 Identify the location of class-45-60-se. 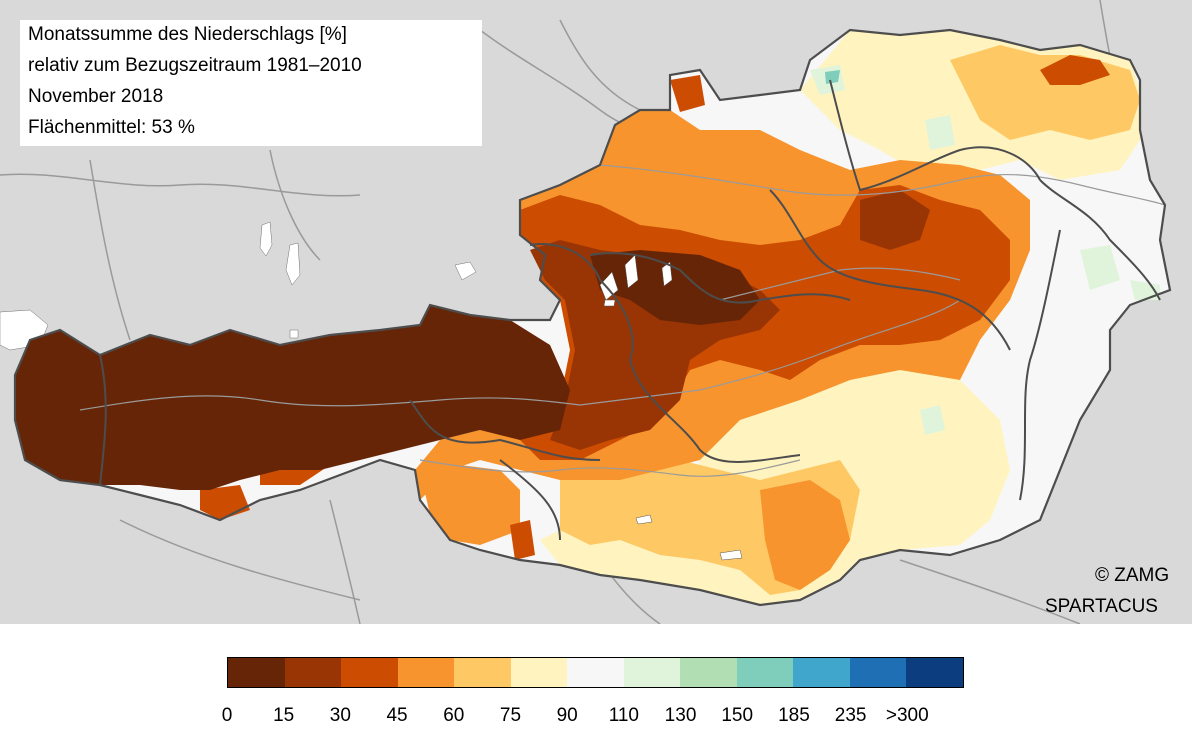
(805, 535).